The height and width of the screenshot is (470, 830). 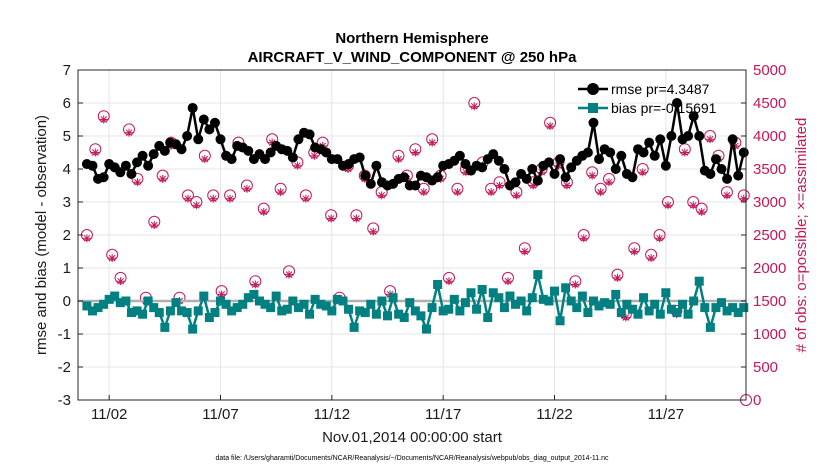 I want to click on chart-title: Northern Hemisphere, so click(x=411, y=38).